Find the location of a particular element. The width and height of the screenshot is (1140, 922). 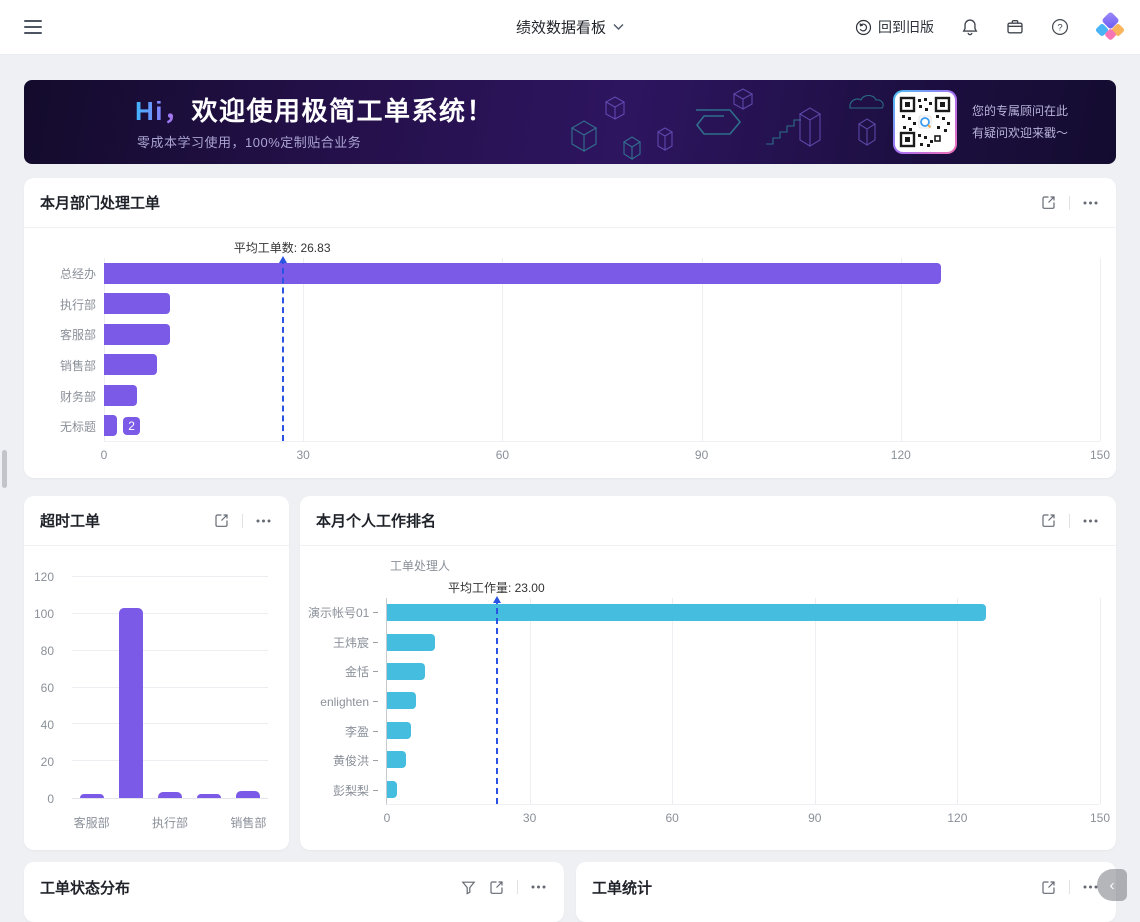

bell-icon is located at coordinates (970, 27).